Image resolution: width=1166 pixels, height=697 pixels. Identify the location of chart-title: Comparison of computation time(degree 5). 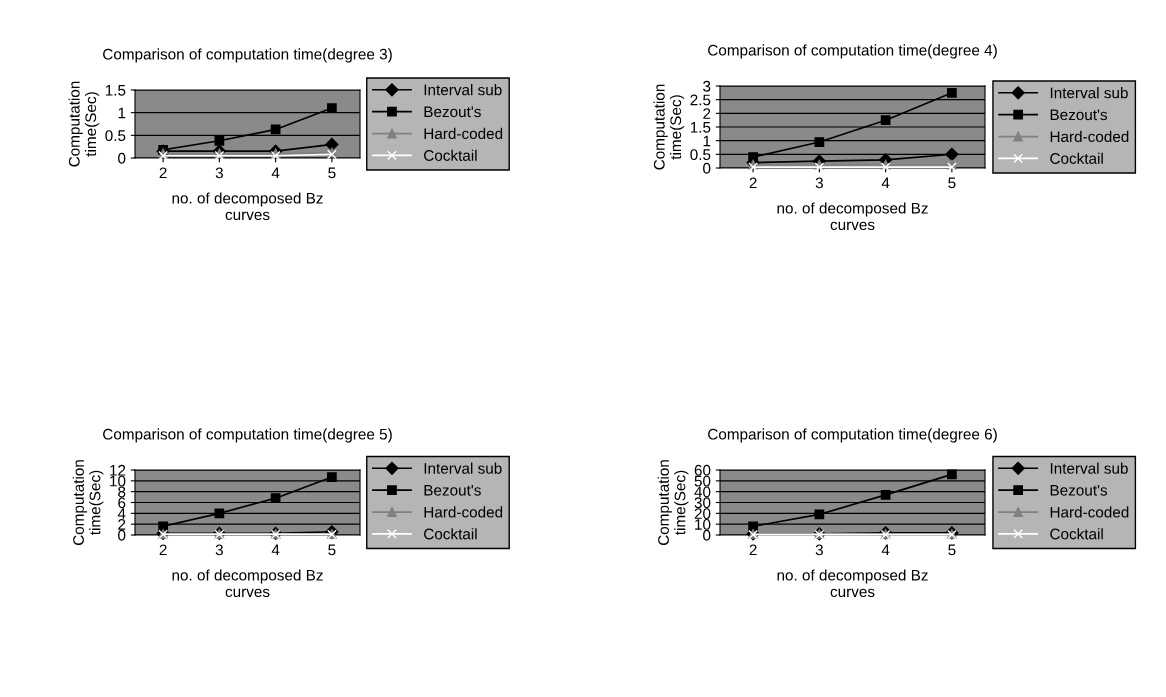
(247, 435).